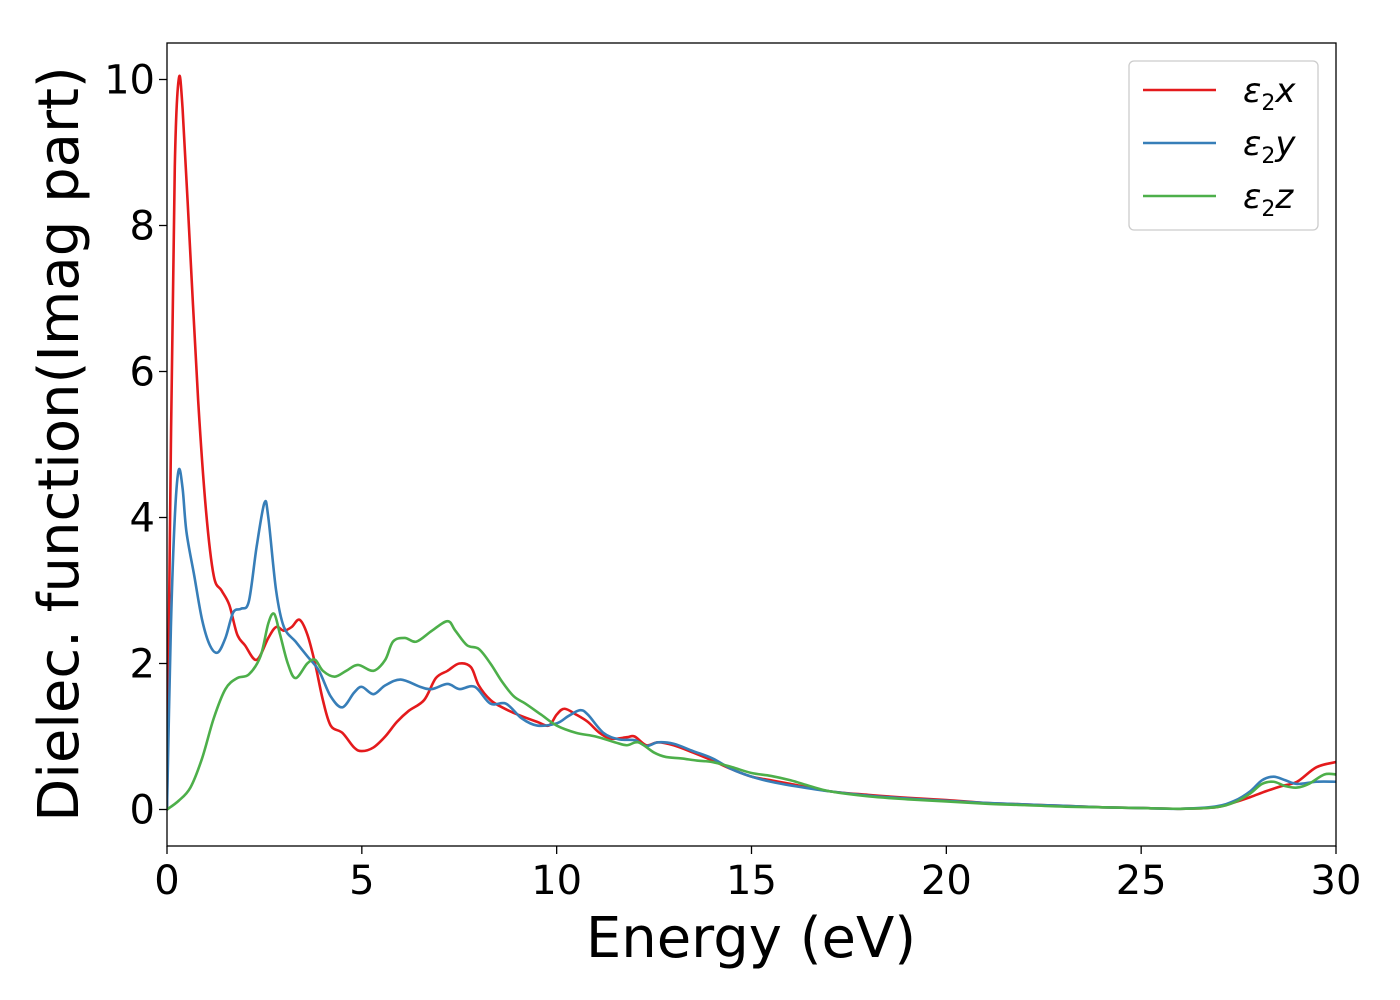 The width and height of the screenshot is (1400, 1000). Describe the element at coordinates (166, 881) in the screenshot. I see `x-tick-label: 0` at that location.